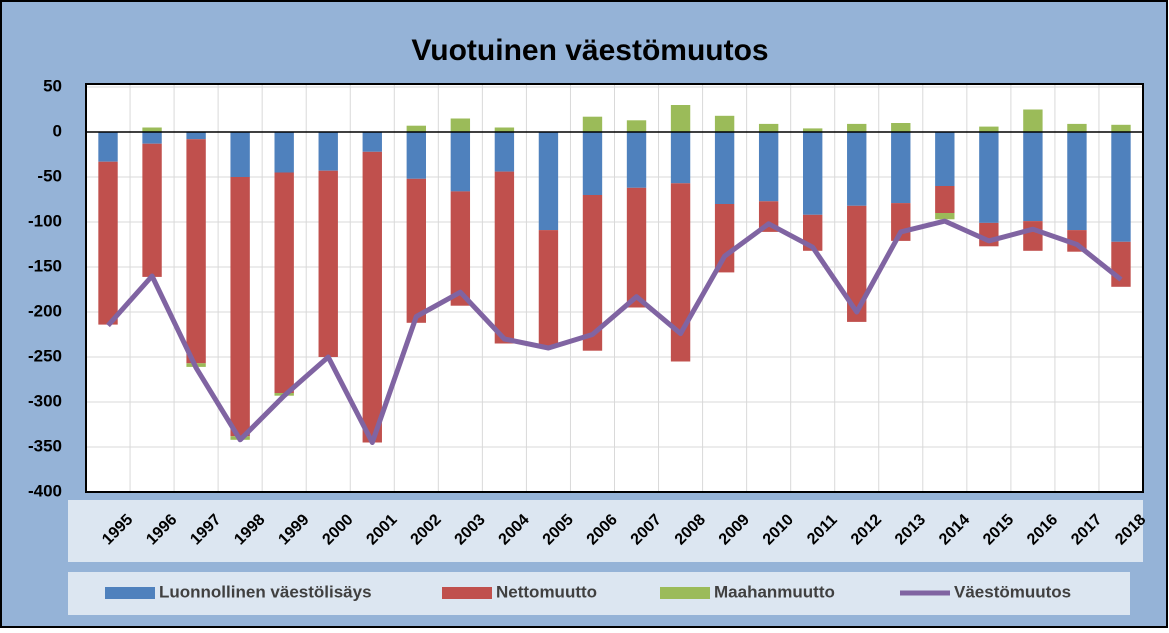 The width and height of the screenshot is (1169, 633). What do you see at coordinates (45, 400) in the screenshot?
I see `y-tick-label: -300` at bounding box center [45, 400].